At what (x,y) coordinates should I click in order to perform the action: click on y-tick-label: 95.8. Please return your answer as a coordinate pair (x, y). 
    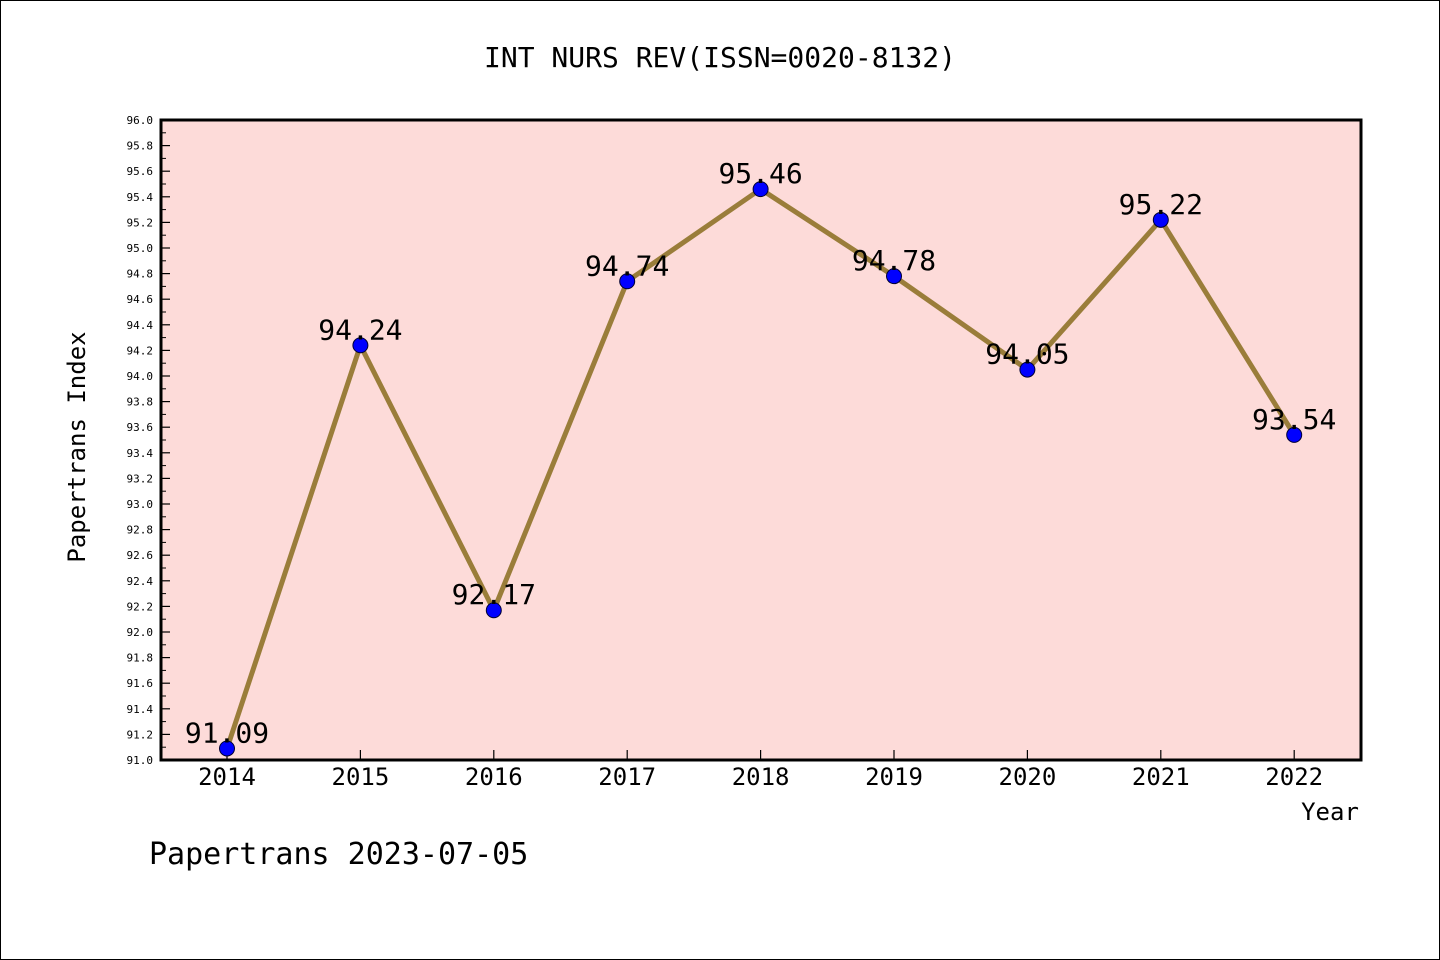
    Looking at the image, I should click on (140, 146).